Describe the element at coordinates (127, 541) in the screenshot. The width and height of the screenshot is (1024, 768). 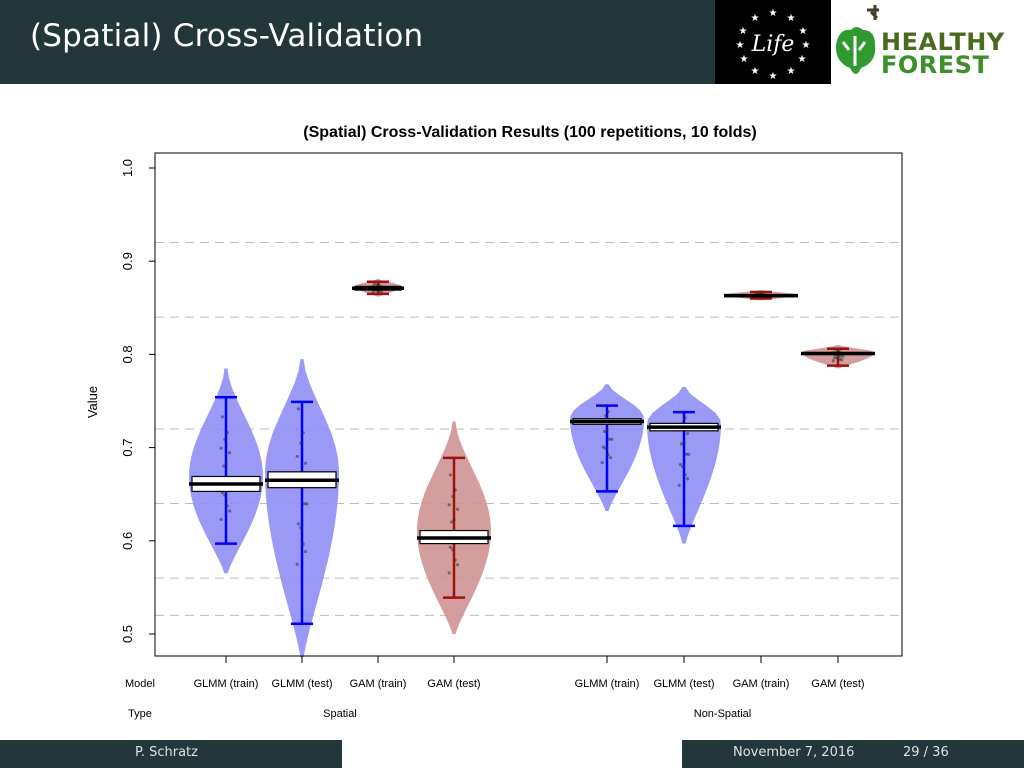
I see `y-tick-label: 0.6` at that location.